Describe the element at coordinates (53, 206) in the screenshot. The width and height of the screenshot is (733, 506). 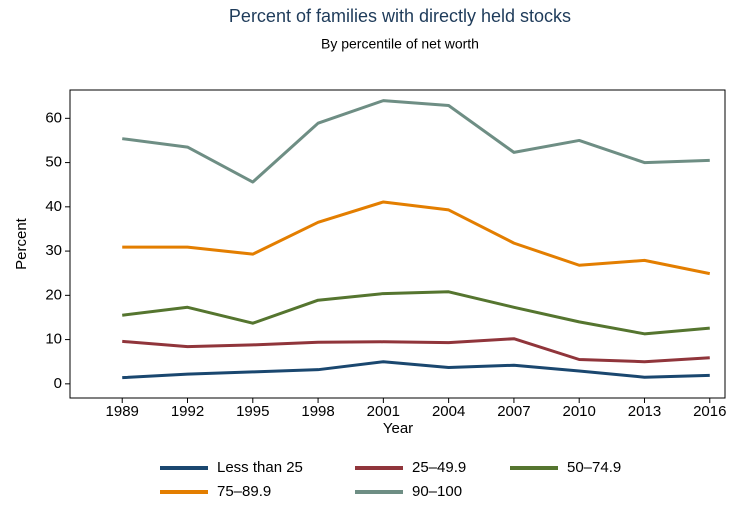
I see `y-tick-label: 40` at that location.